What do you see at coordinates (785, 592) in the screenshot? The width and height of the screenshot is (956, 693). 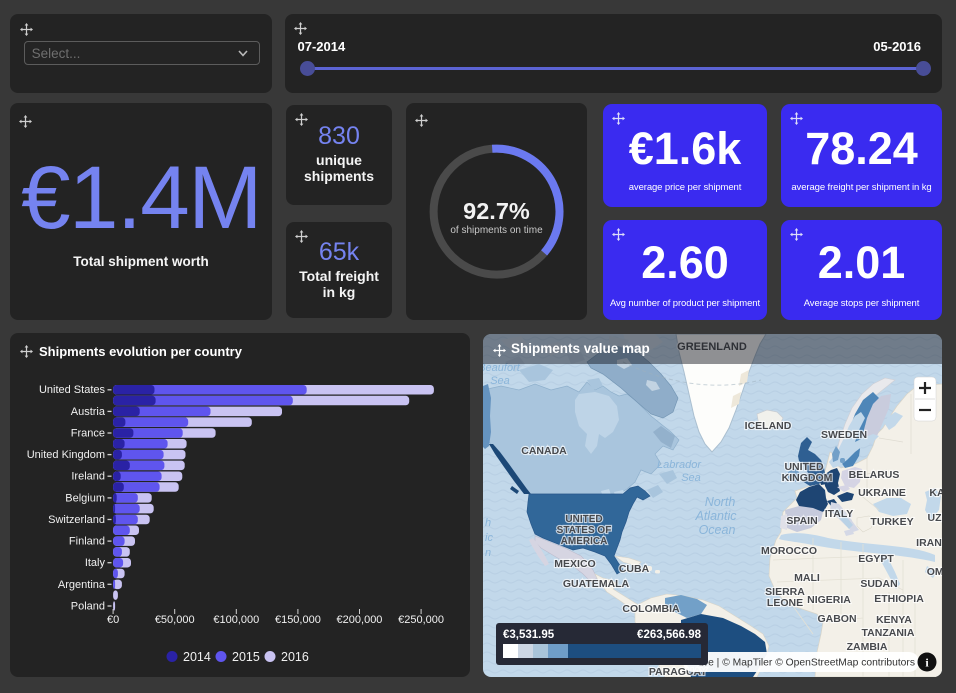 I see `svg-text: SIERRA` at bounding box center [785, 592].